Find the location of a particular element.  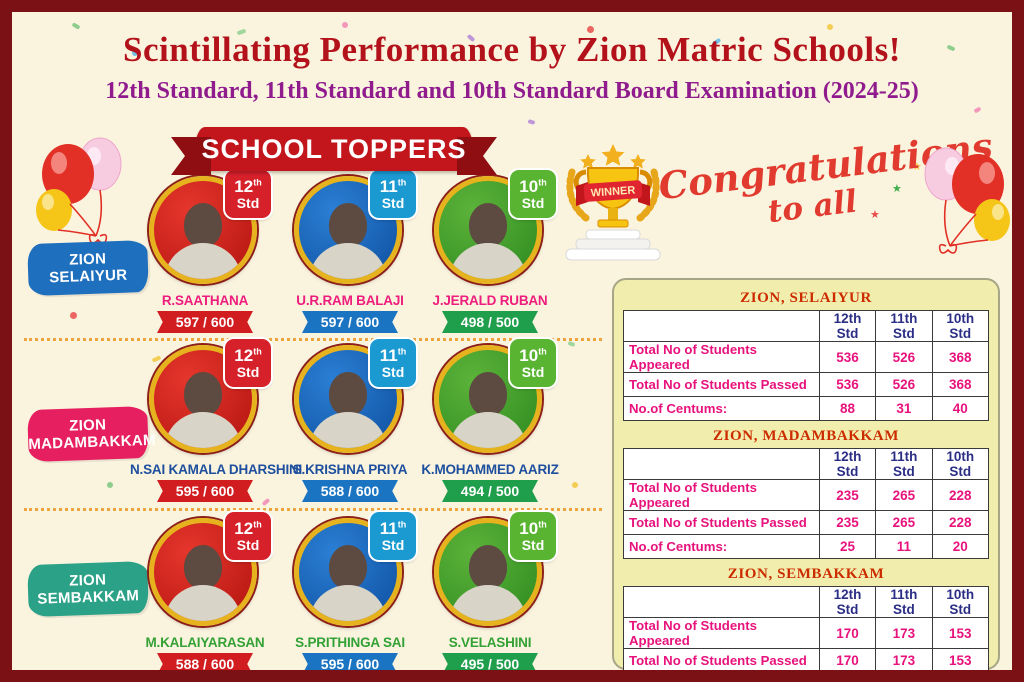

table-row: Total No of Students Passed 235 265 228 is located at coordinates (806, 522).